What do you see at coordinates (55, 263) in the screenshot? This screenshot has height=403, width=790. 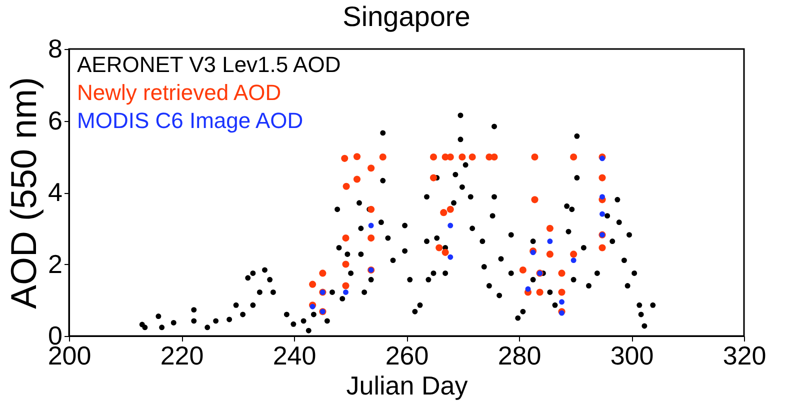 I see `y-tick-label: 2` at bounding box center [55, 263].